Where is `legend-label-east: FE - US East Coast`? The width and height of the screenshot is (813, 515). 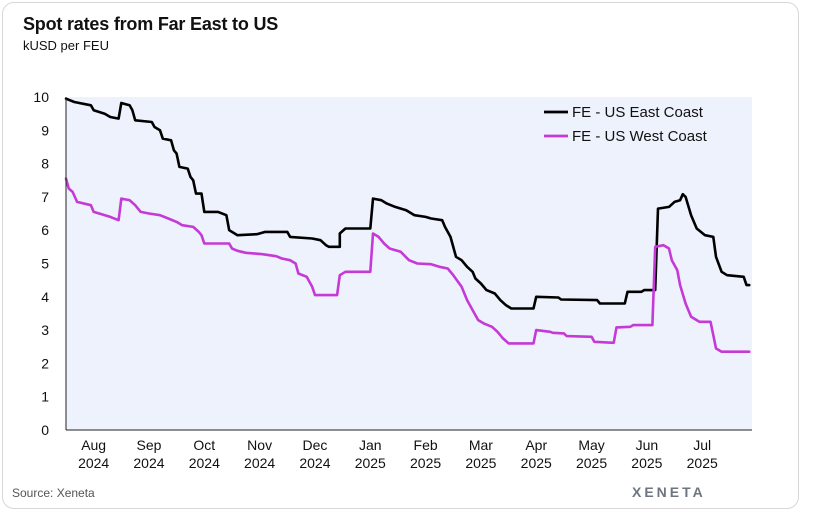
legend-label-east: FE - US East Coast is located at coordinates (638, 112).